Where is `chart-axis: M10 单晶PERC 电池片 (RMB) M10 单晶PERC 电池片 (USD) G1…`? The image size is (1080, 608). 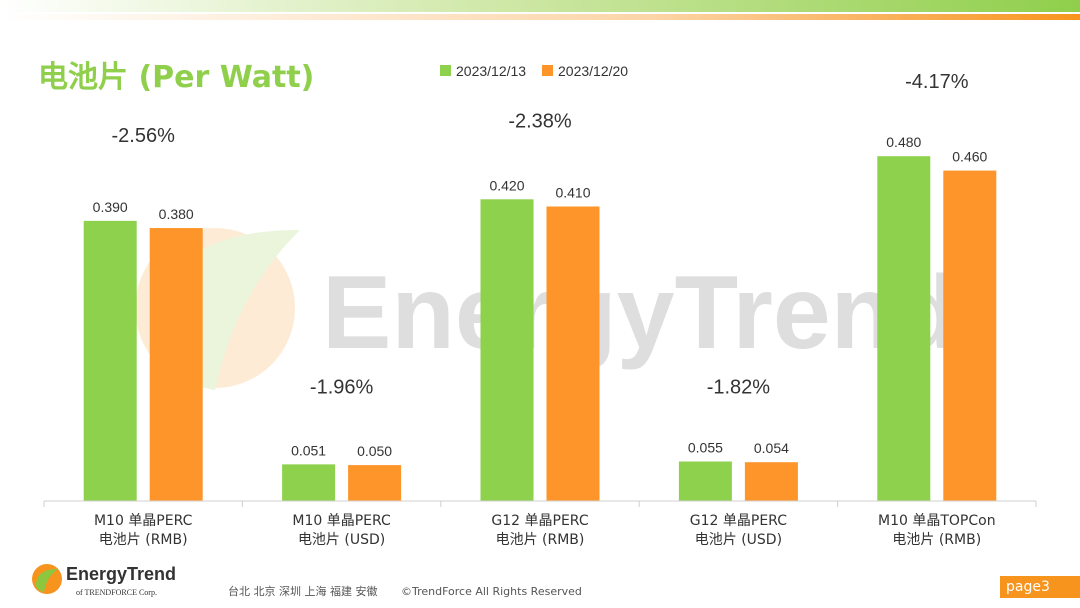 chart-axis: M10 单晶PERC 电池片 (RMB) M10 单晶PERC 电池片 (USD) G1… is located at coordinates (540, 524).